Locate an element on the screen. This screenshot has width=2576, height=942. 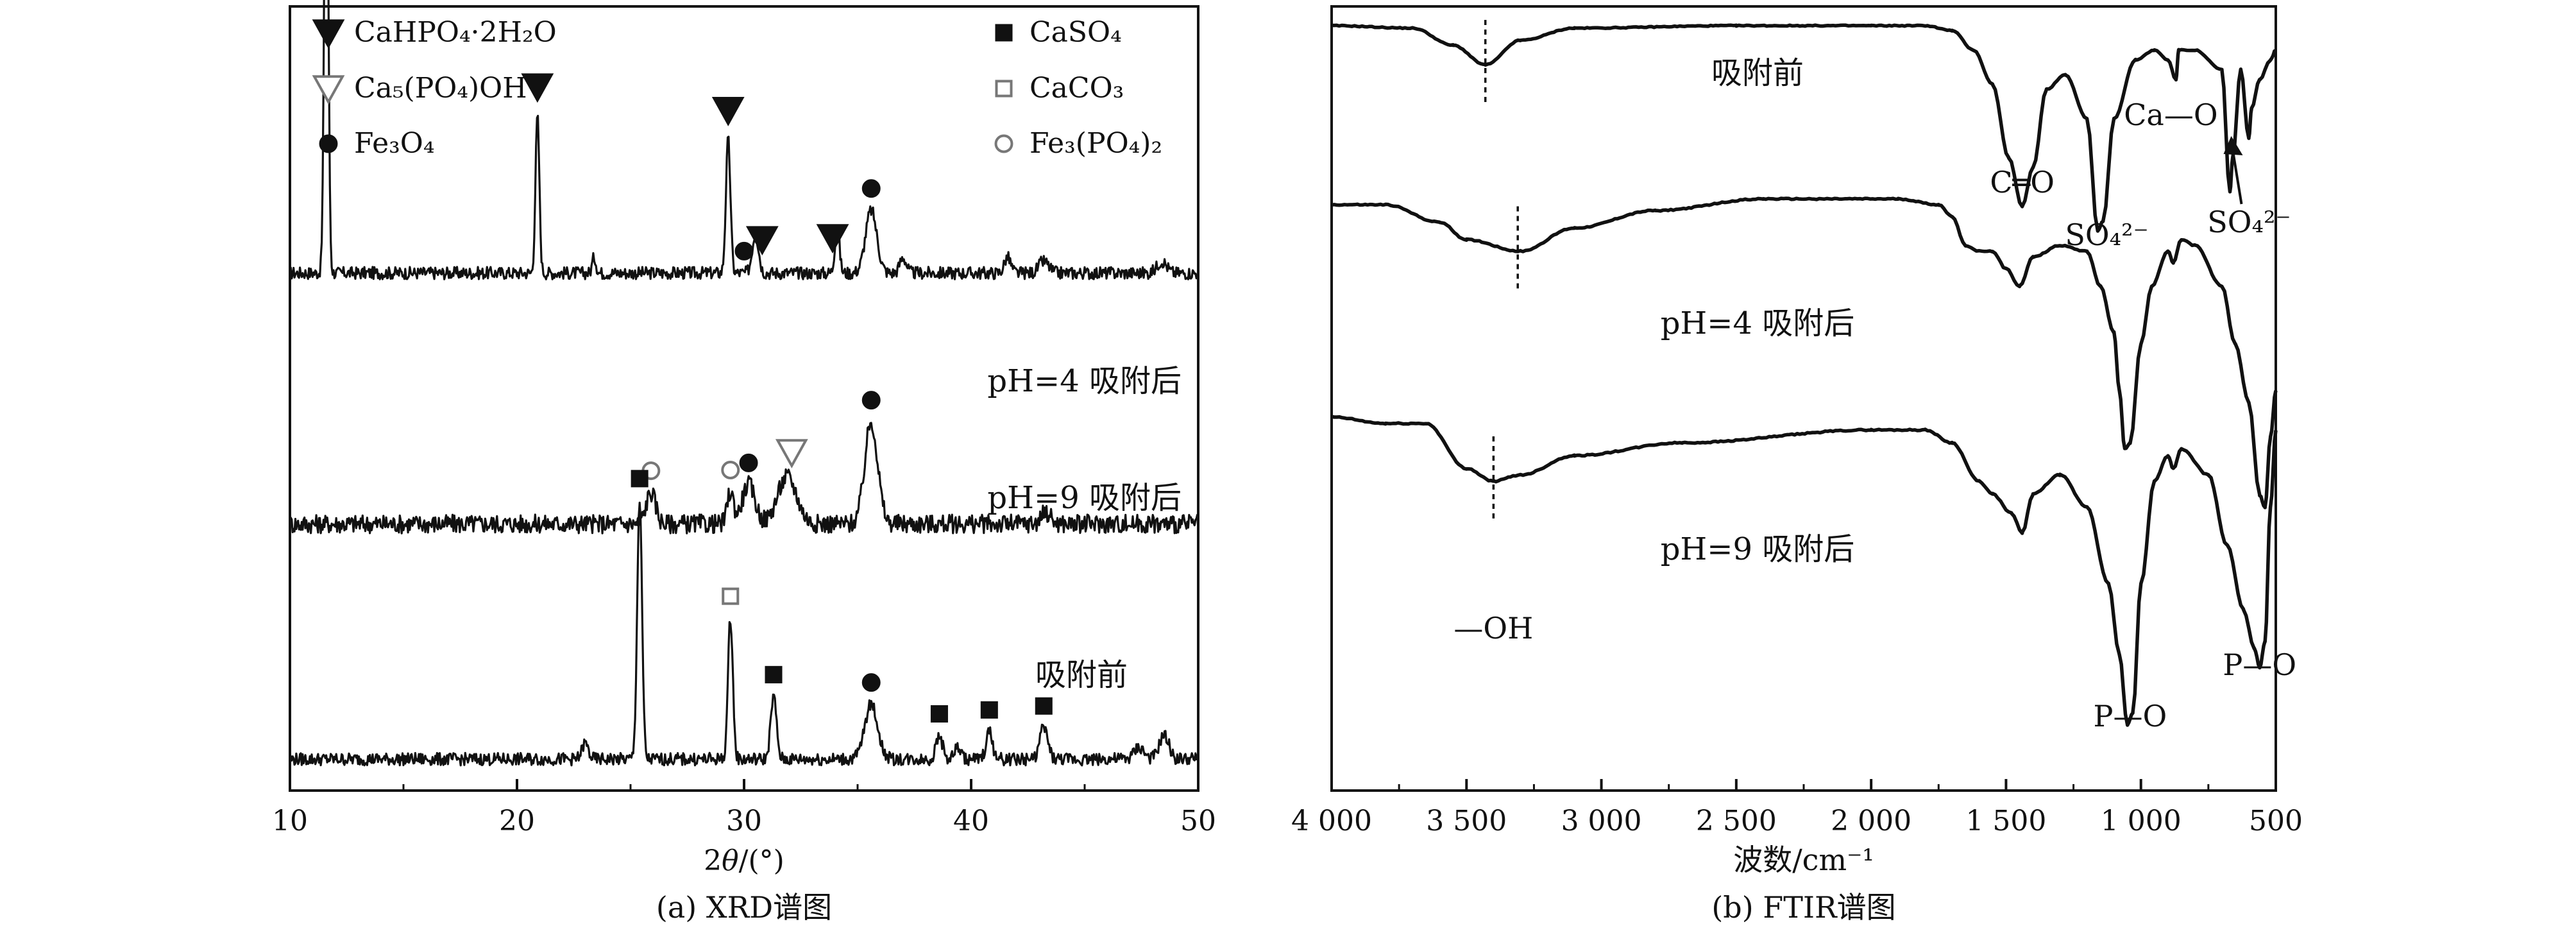
ftir-x-axis-label: 波数/cm⁻¹ is located at coordinates (1803, 860).